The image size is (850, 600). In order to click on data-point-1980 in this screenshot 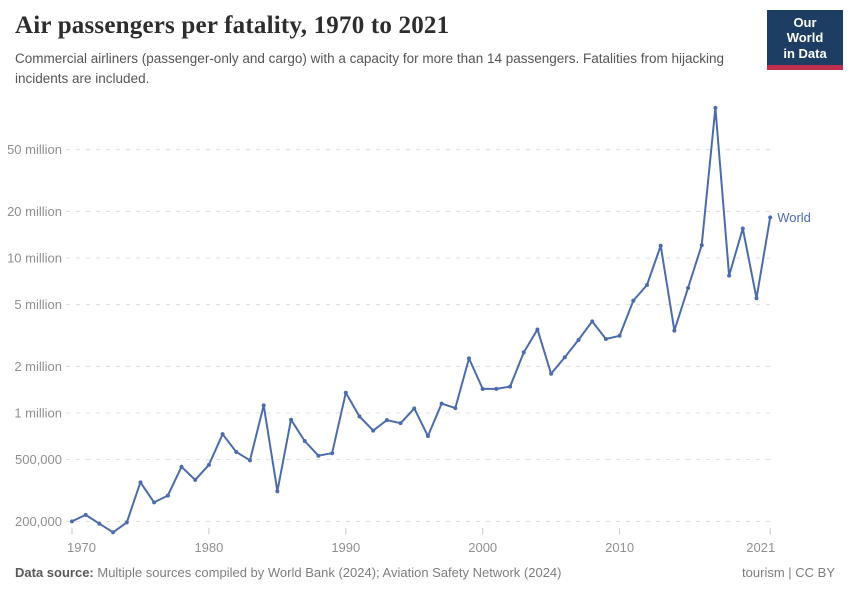, I will do `click(208, 464)`.